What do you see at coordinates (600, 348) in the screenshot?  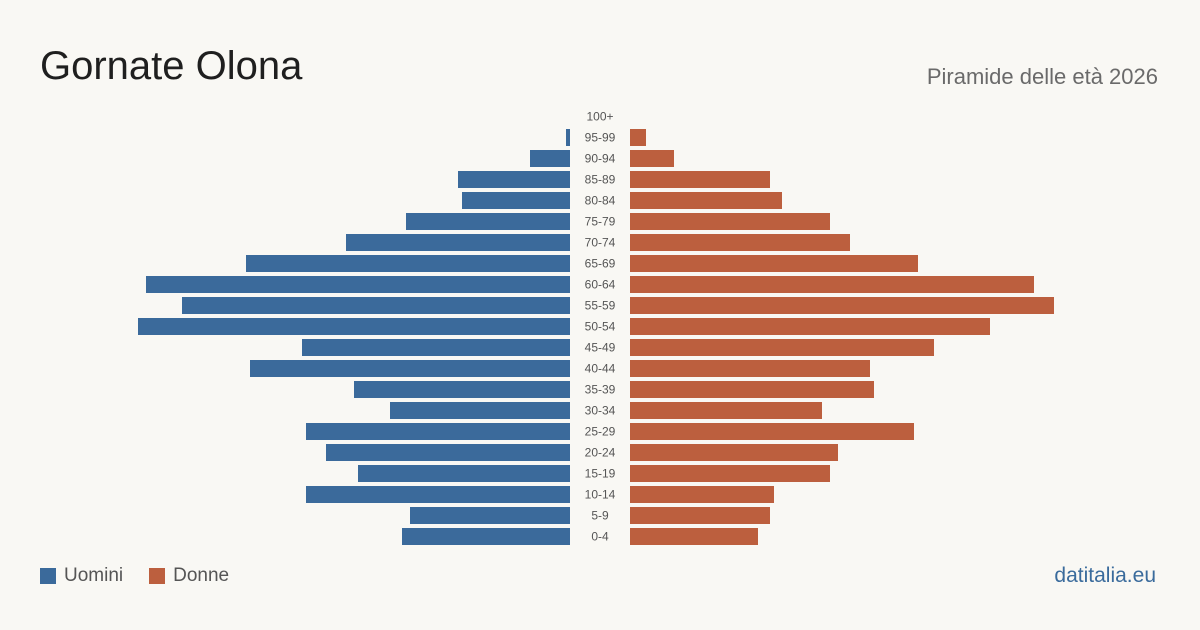 I see `age-label-45-49: 45-49` at bounding box center [600, 348].